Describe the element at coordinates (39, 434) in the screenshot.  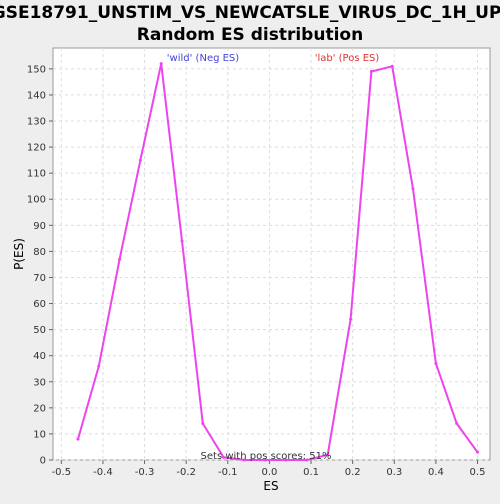
I see `y-tick-label: 10` at that location.